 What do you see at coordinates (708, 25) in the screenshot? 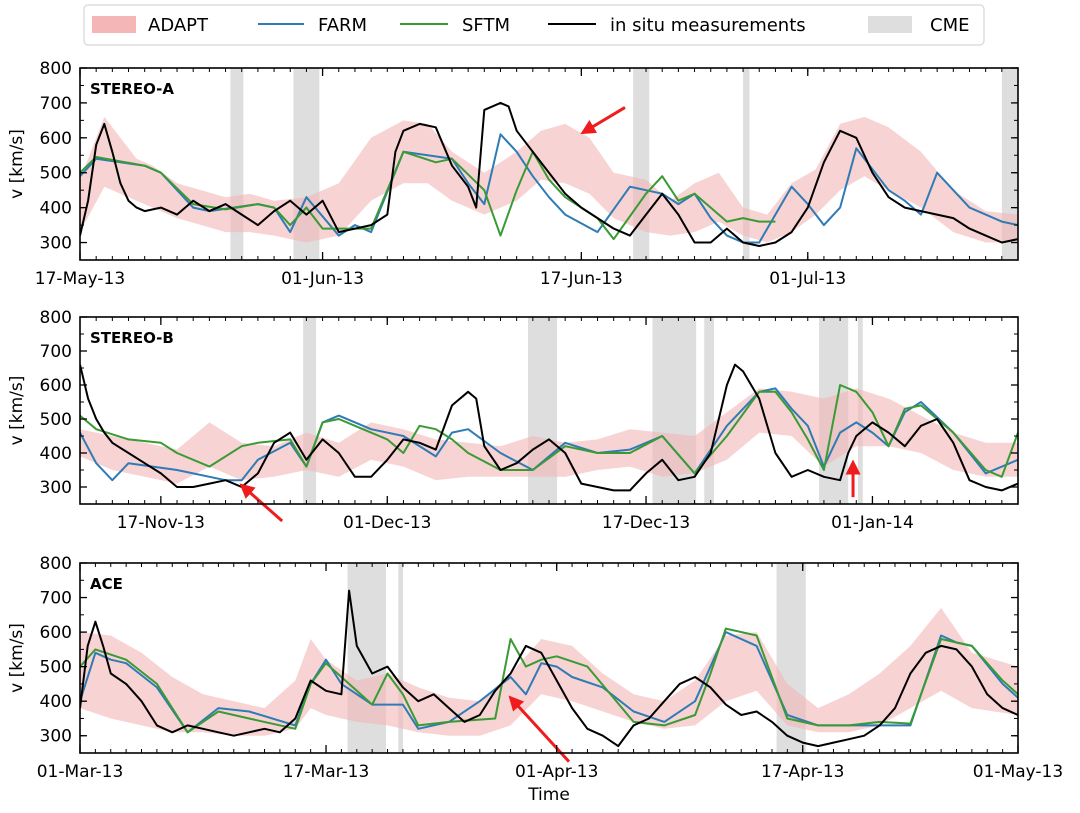
I see `legend-insitu-label: in situ measurements` at bounding box center [708, 25].